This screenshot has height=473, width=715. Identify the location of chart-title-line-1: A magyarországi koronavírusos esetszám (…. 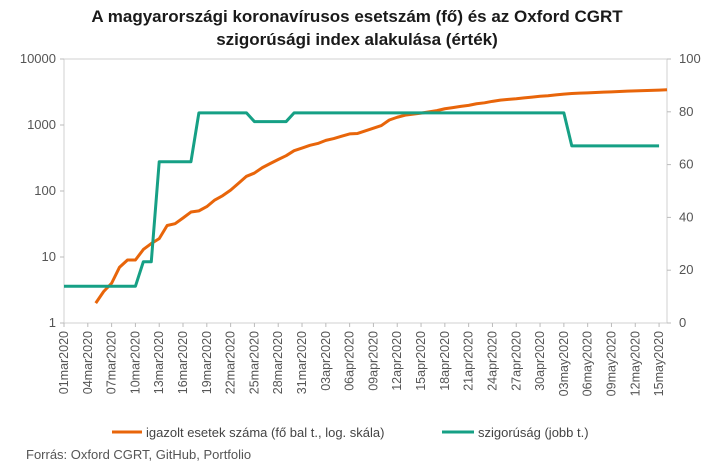
(357, 16).